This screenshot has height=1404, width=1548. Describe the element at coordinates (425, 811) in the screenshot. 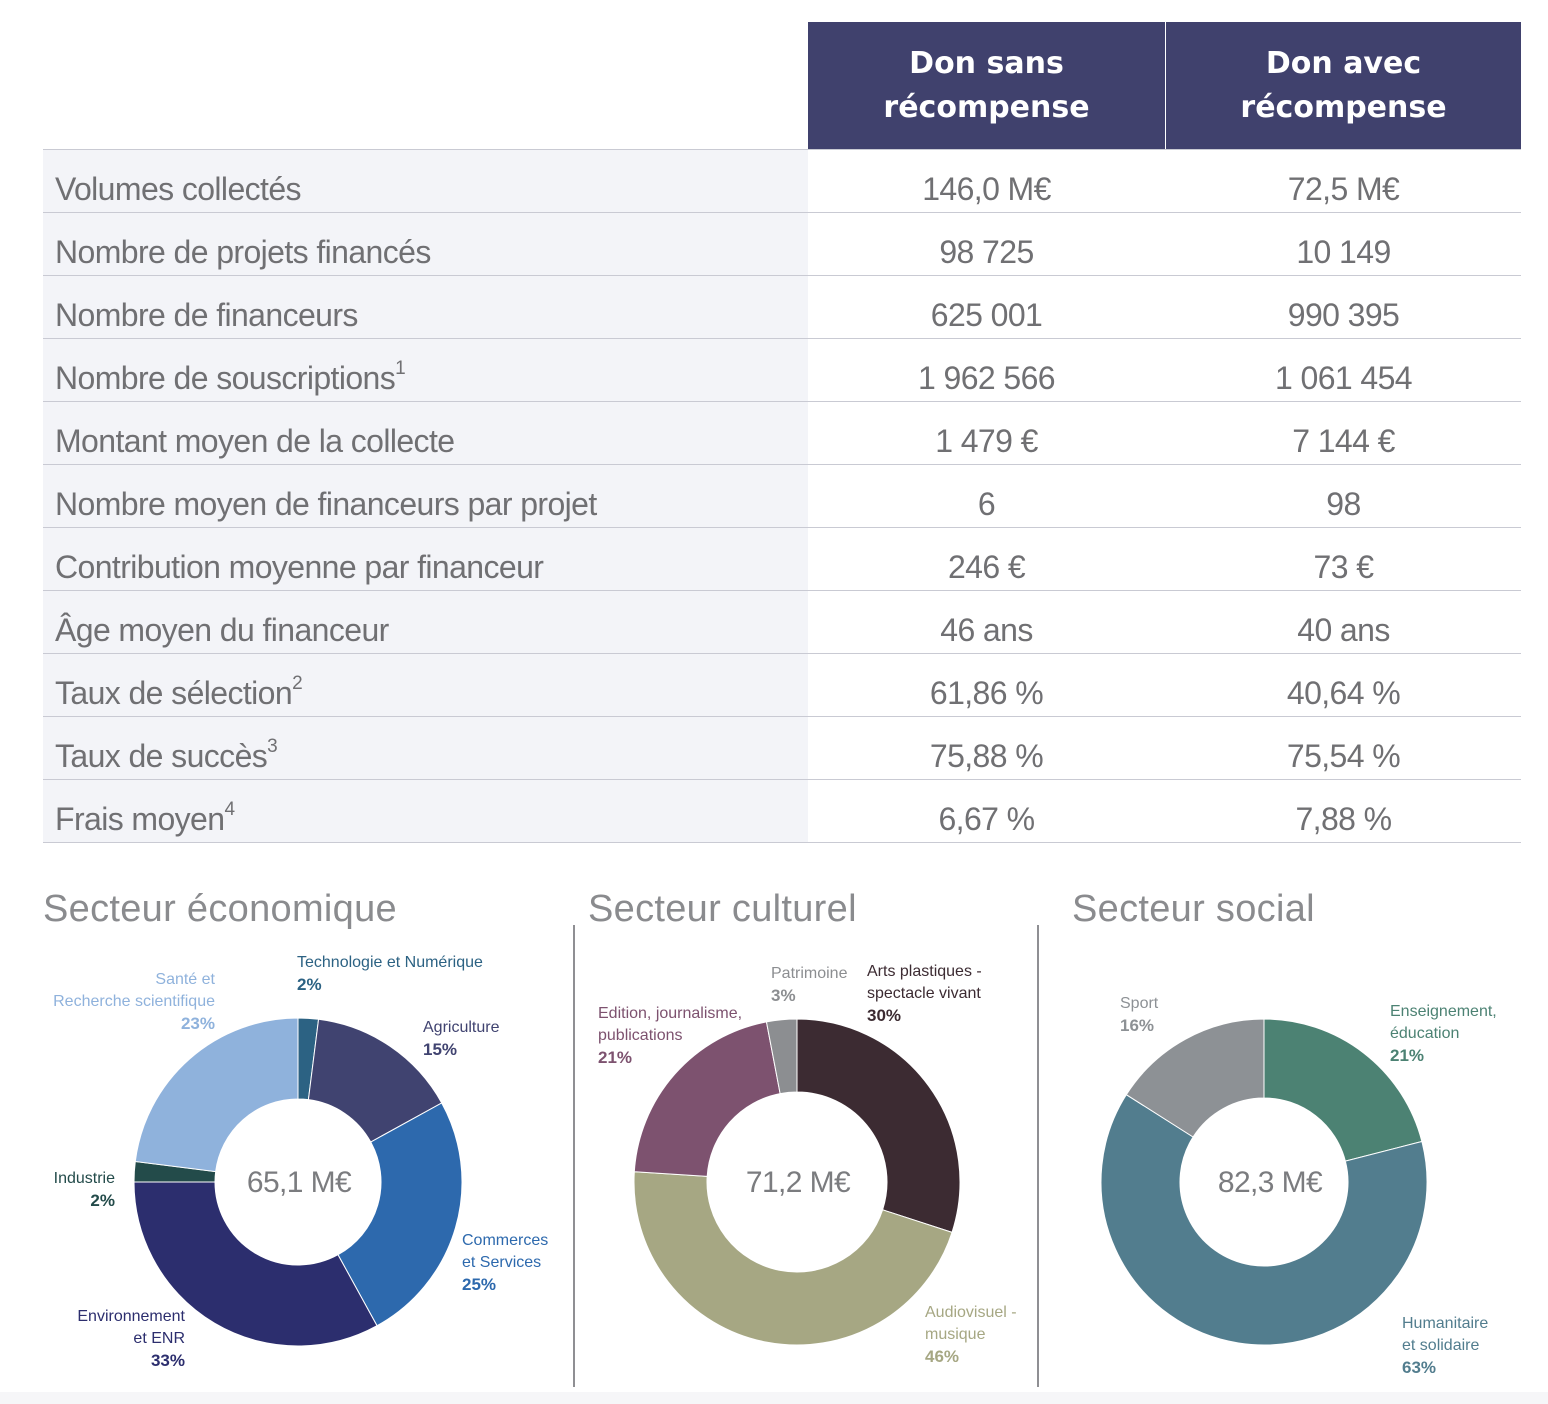

I see `row-label: Frais moyen4` at that location.